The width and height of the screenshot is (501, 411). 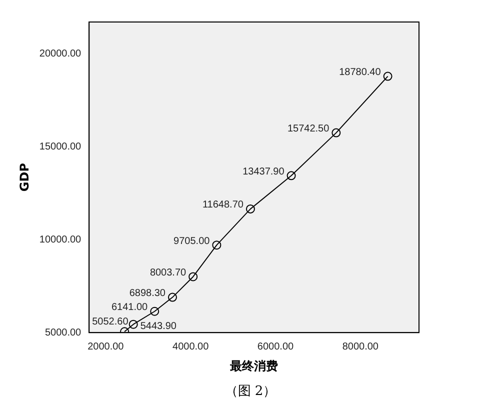 I want to click on data-label: 13437.90, so click(x=263, y=172).